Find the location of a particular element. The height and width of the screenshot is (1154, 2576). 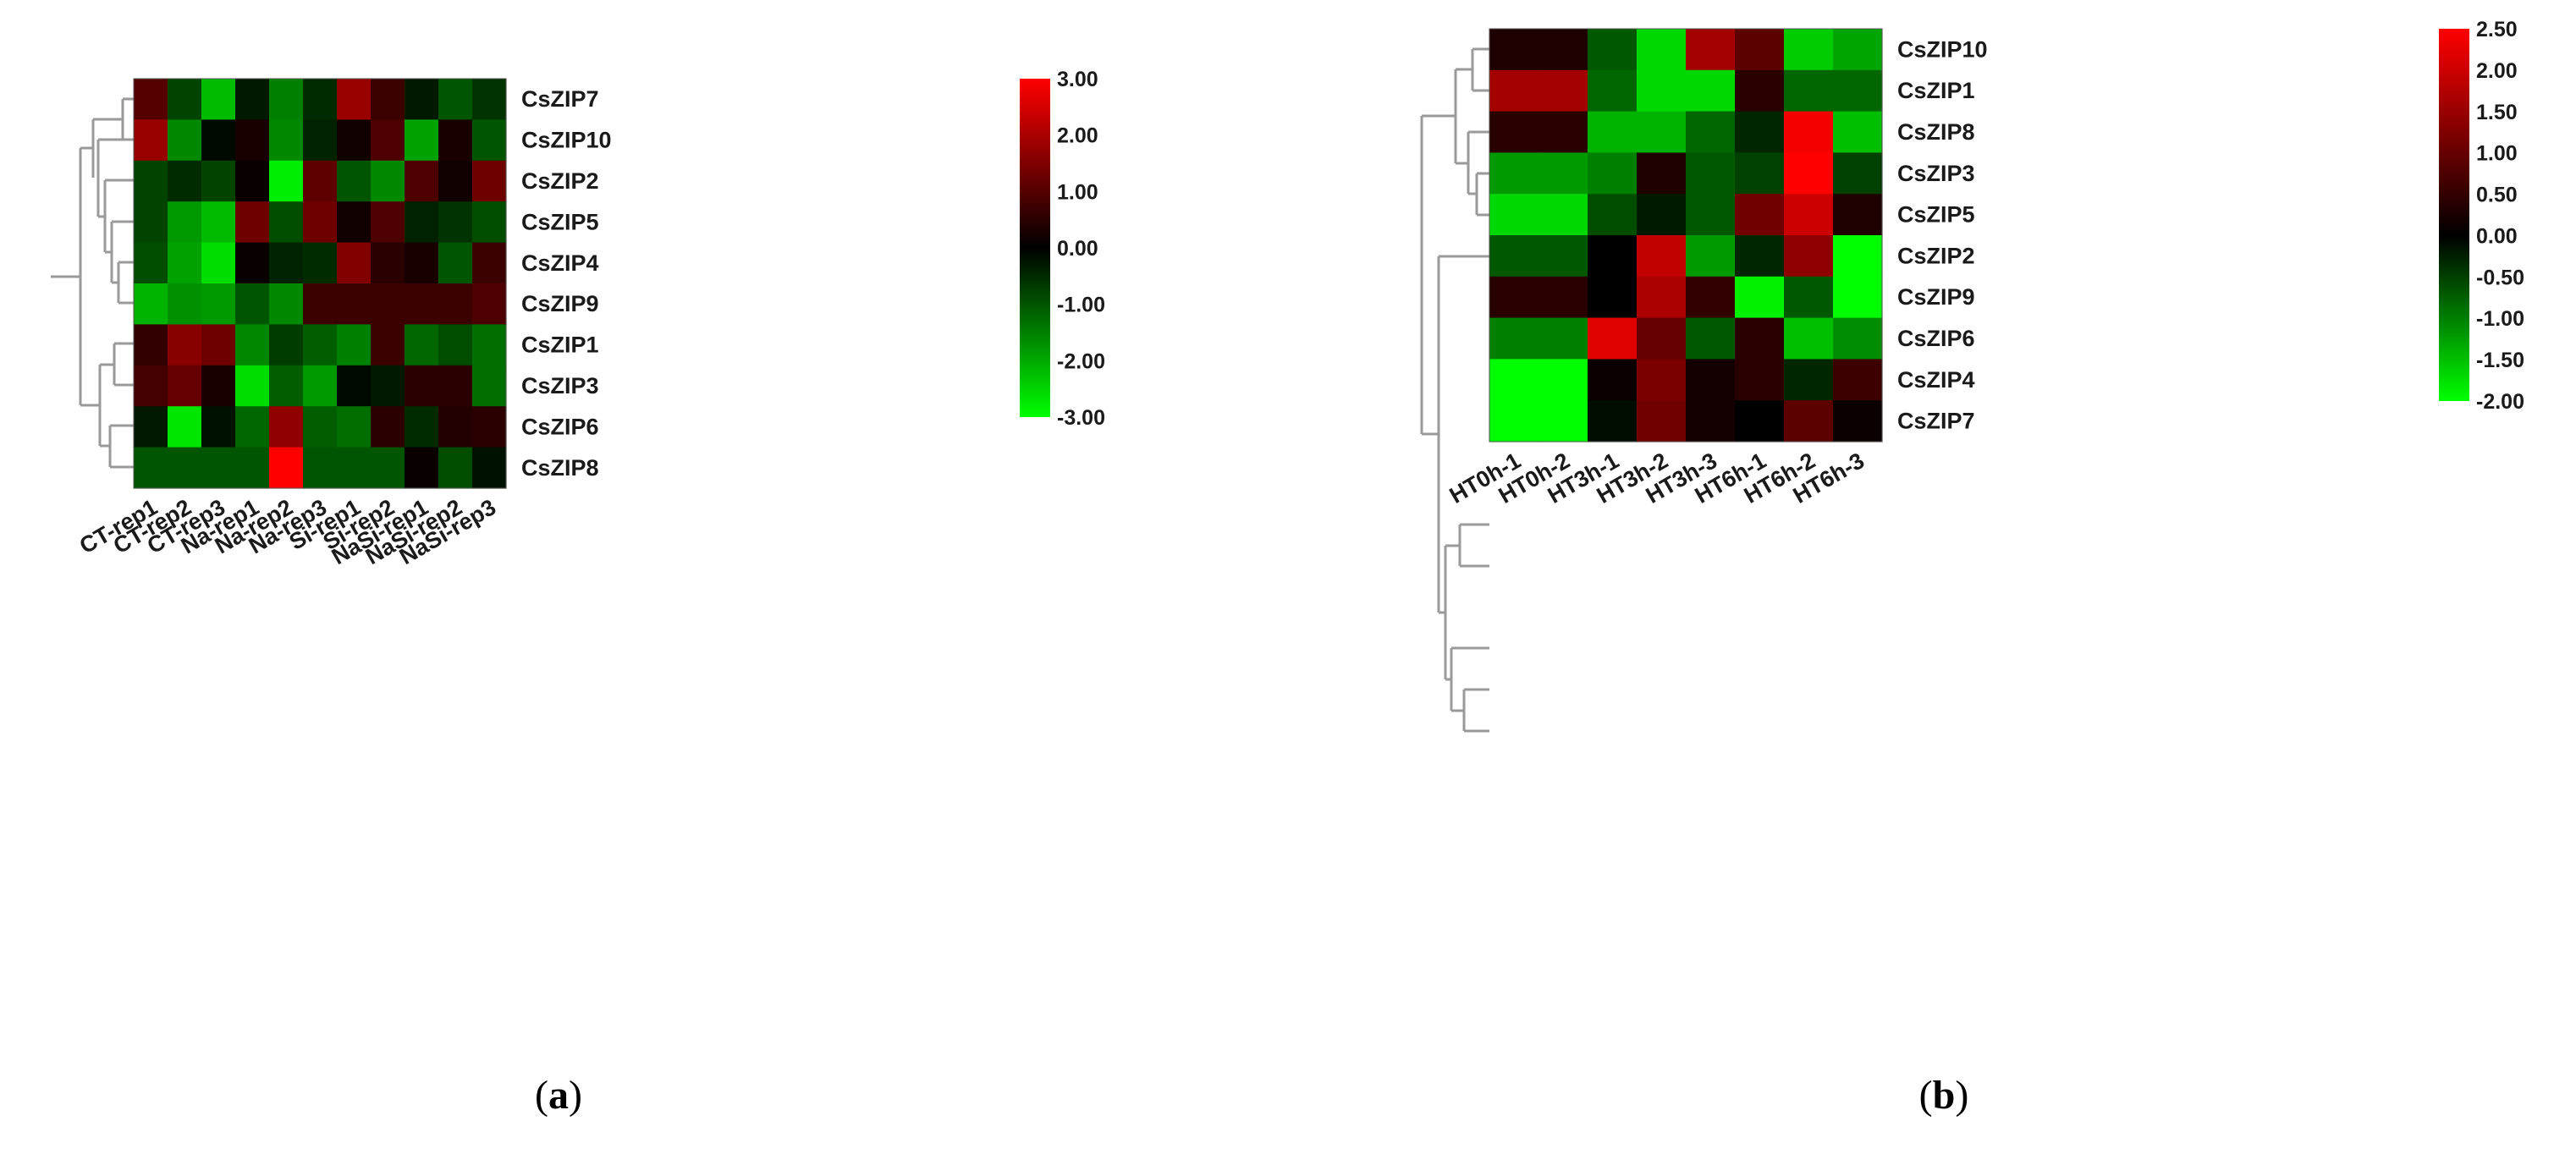

heatmap-cell-CsZIP4-Si-rep1 is located at coordinates (354, 263).